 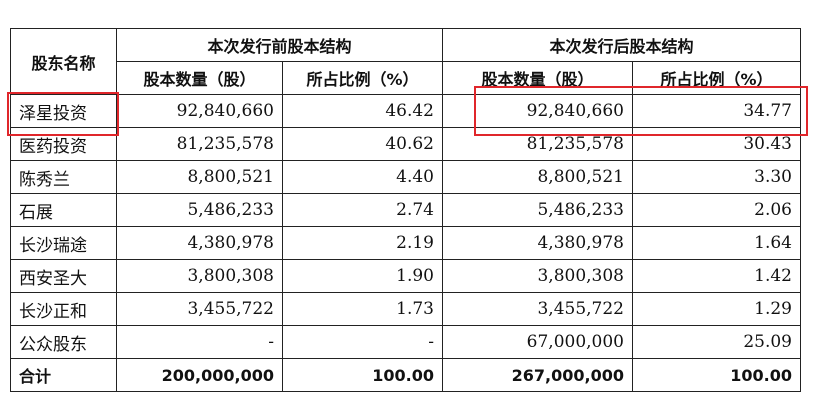 What do you see at coordinates (537, 375) in the screenshot?
I see `total-after-shares: 267,000,000` at bounding box center [537, 375].